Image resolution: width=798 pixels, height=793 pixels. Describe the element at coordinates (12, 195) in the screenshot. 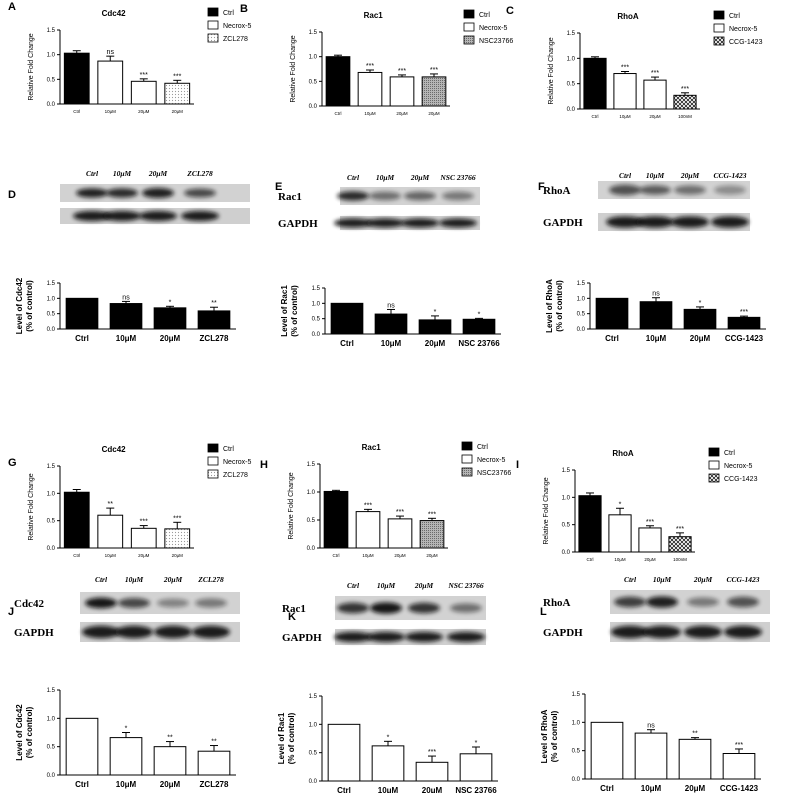

I see `panel-label: D` at that location.